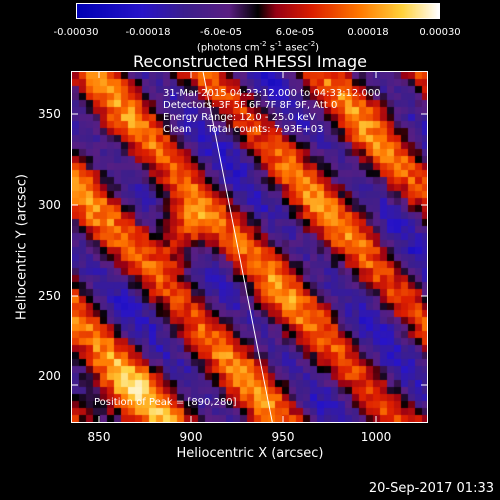 The image size is (500, 500). I want to click on colorbar-tick-label: 0.00030, so click(440, 32).